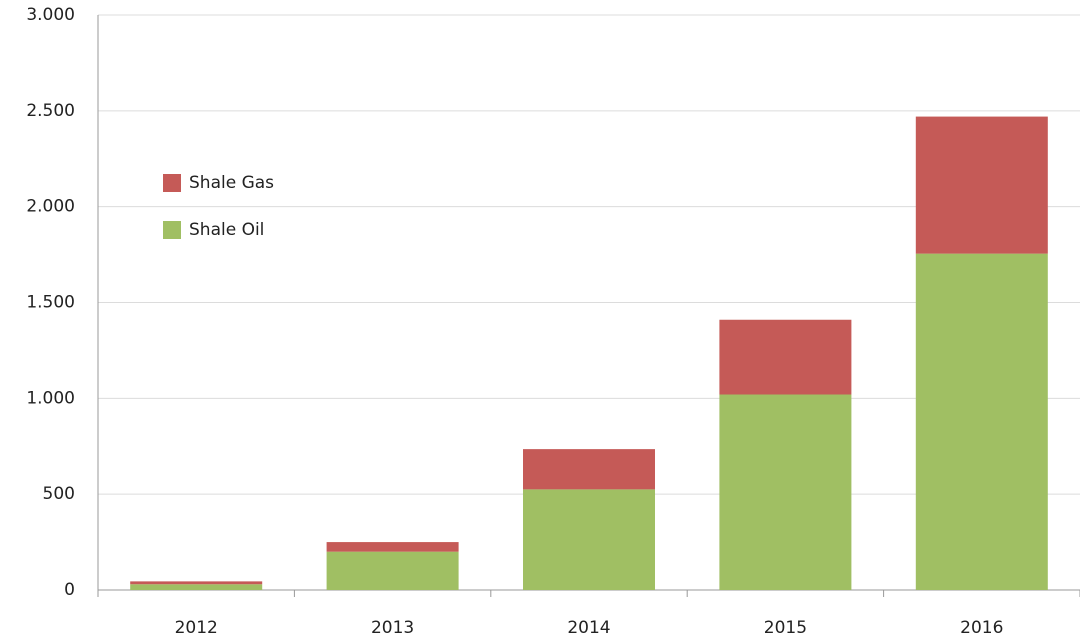 This screenshot has width=1080, height=639. I want to click on y-tick-label: 0, so click(69, 590).